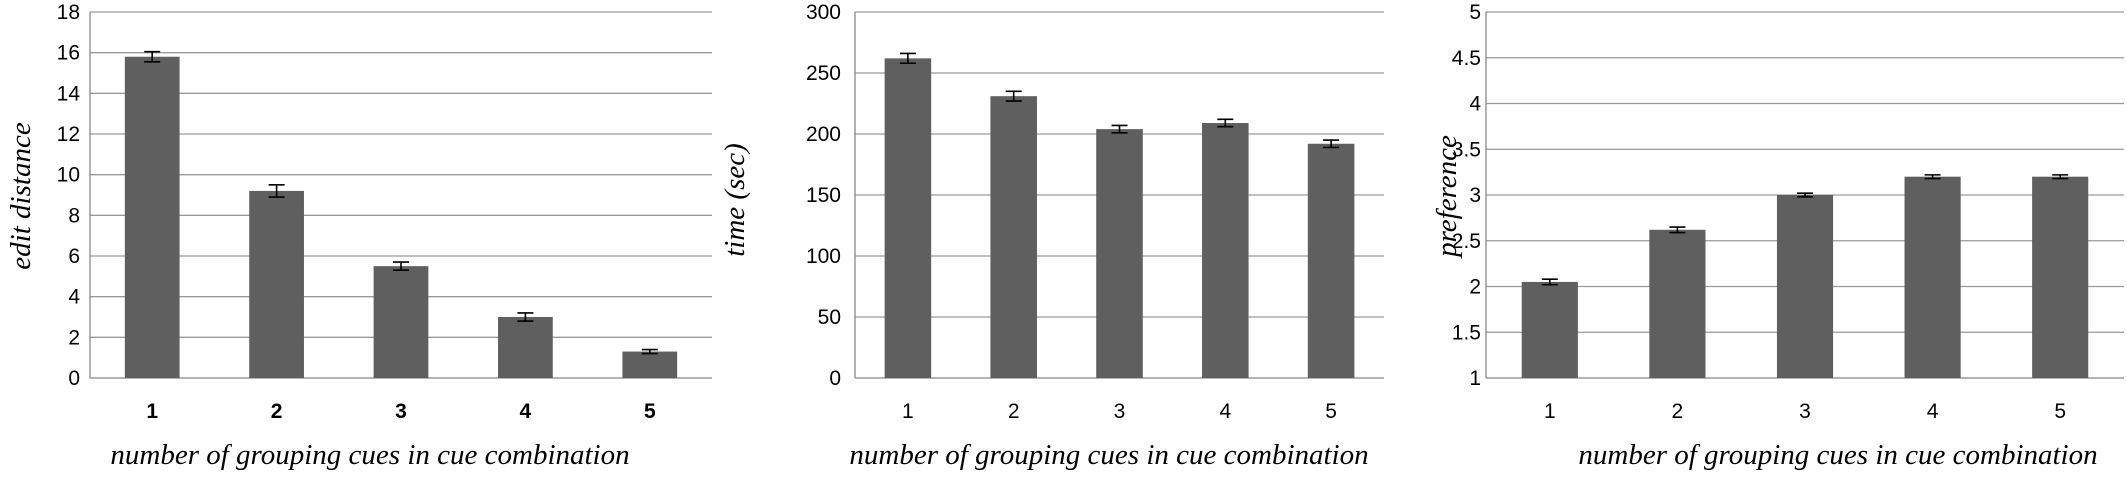 The height and width of the screenshot is (481, 2127). I want to click on preference-y-tick-label: 3.5, so click(1466, 149).